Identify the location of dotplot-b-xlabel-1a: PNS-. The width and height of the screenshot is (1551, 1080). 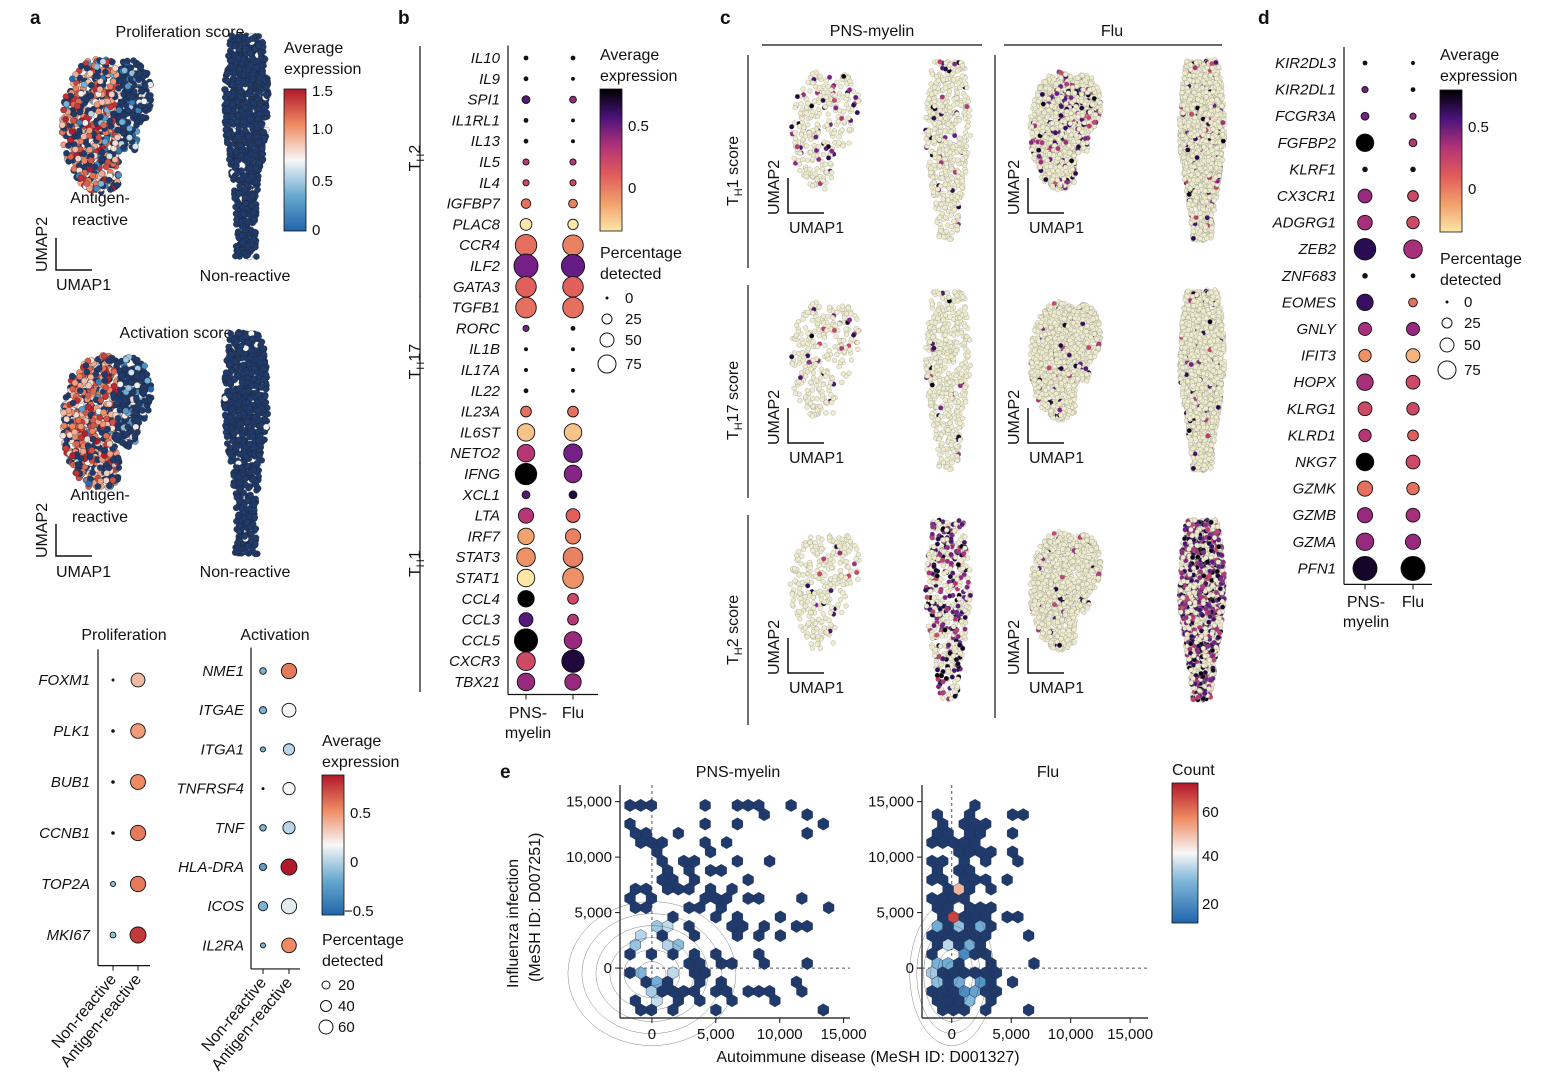
(528, 713).